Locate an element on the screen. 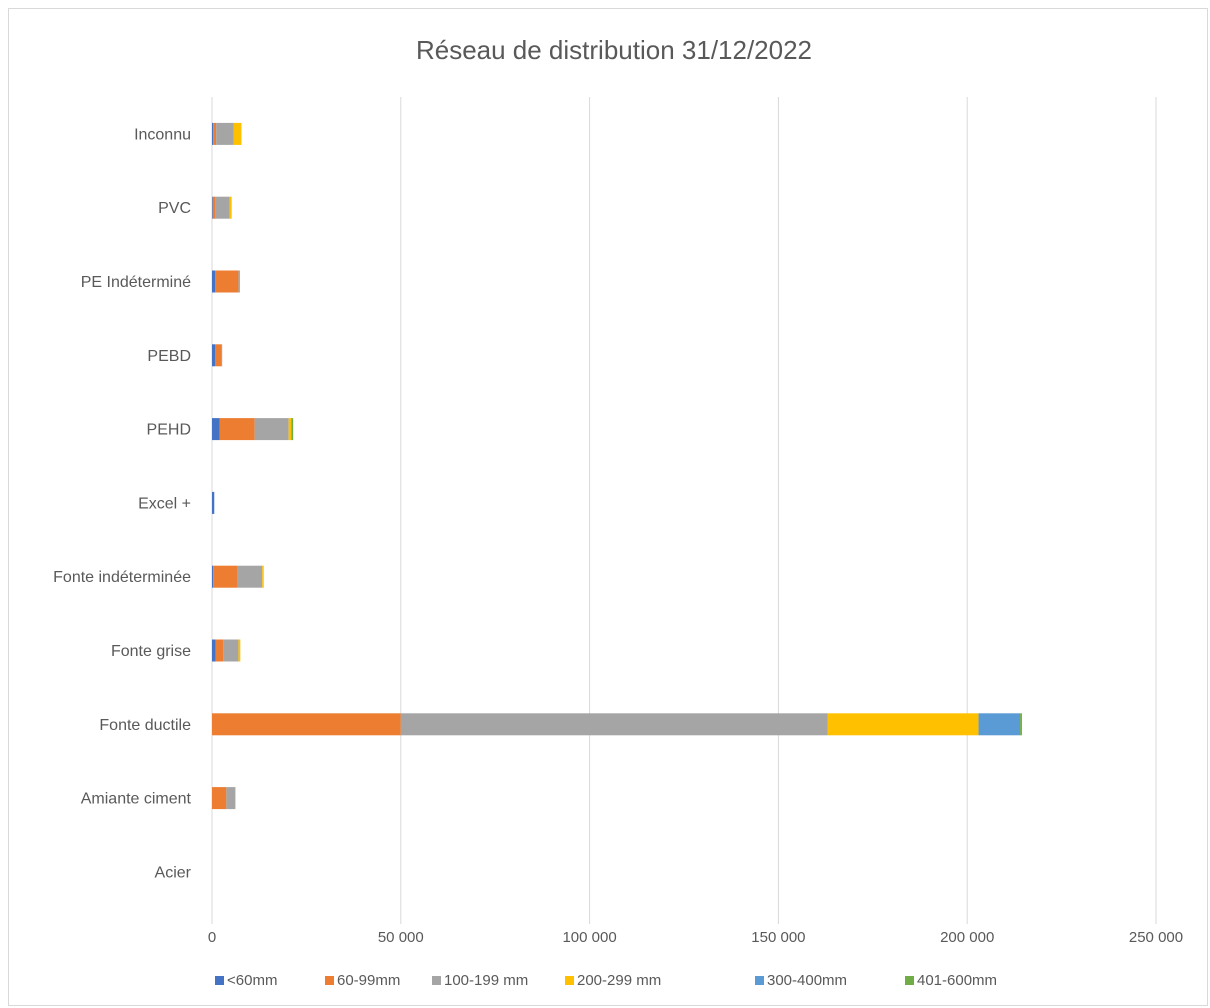  legend-label: 100-199 mm is located at coordinates (486, 980).